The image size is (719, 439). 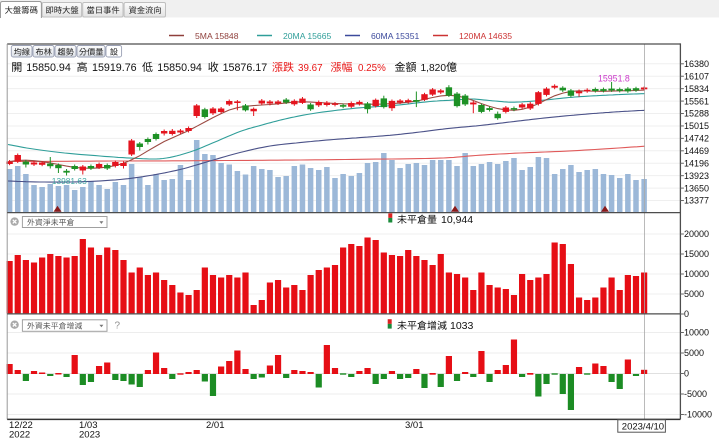 What do you see at coordinates (696, 163) in the screenshot?
I see `svg-text: 14196` at bounding box center [696, 163].